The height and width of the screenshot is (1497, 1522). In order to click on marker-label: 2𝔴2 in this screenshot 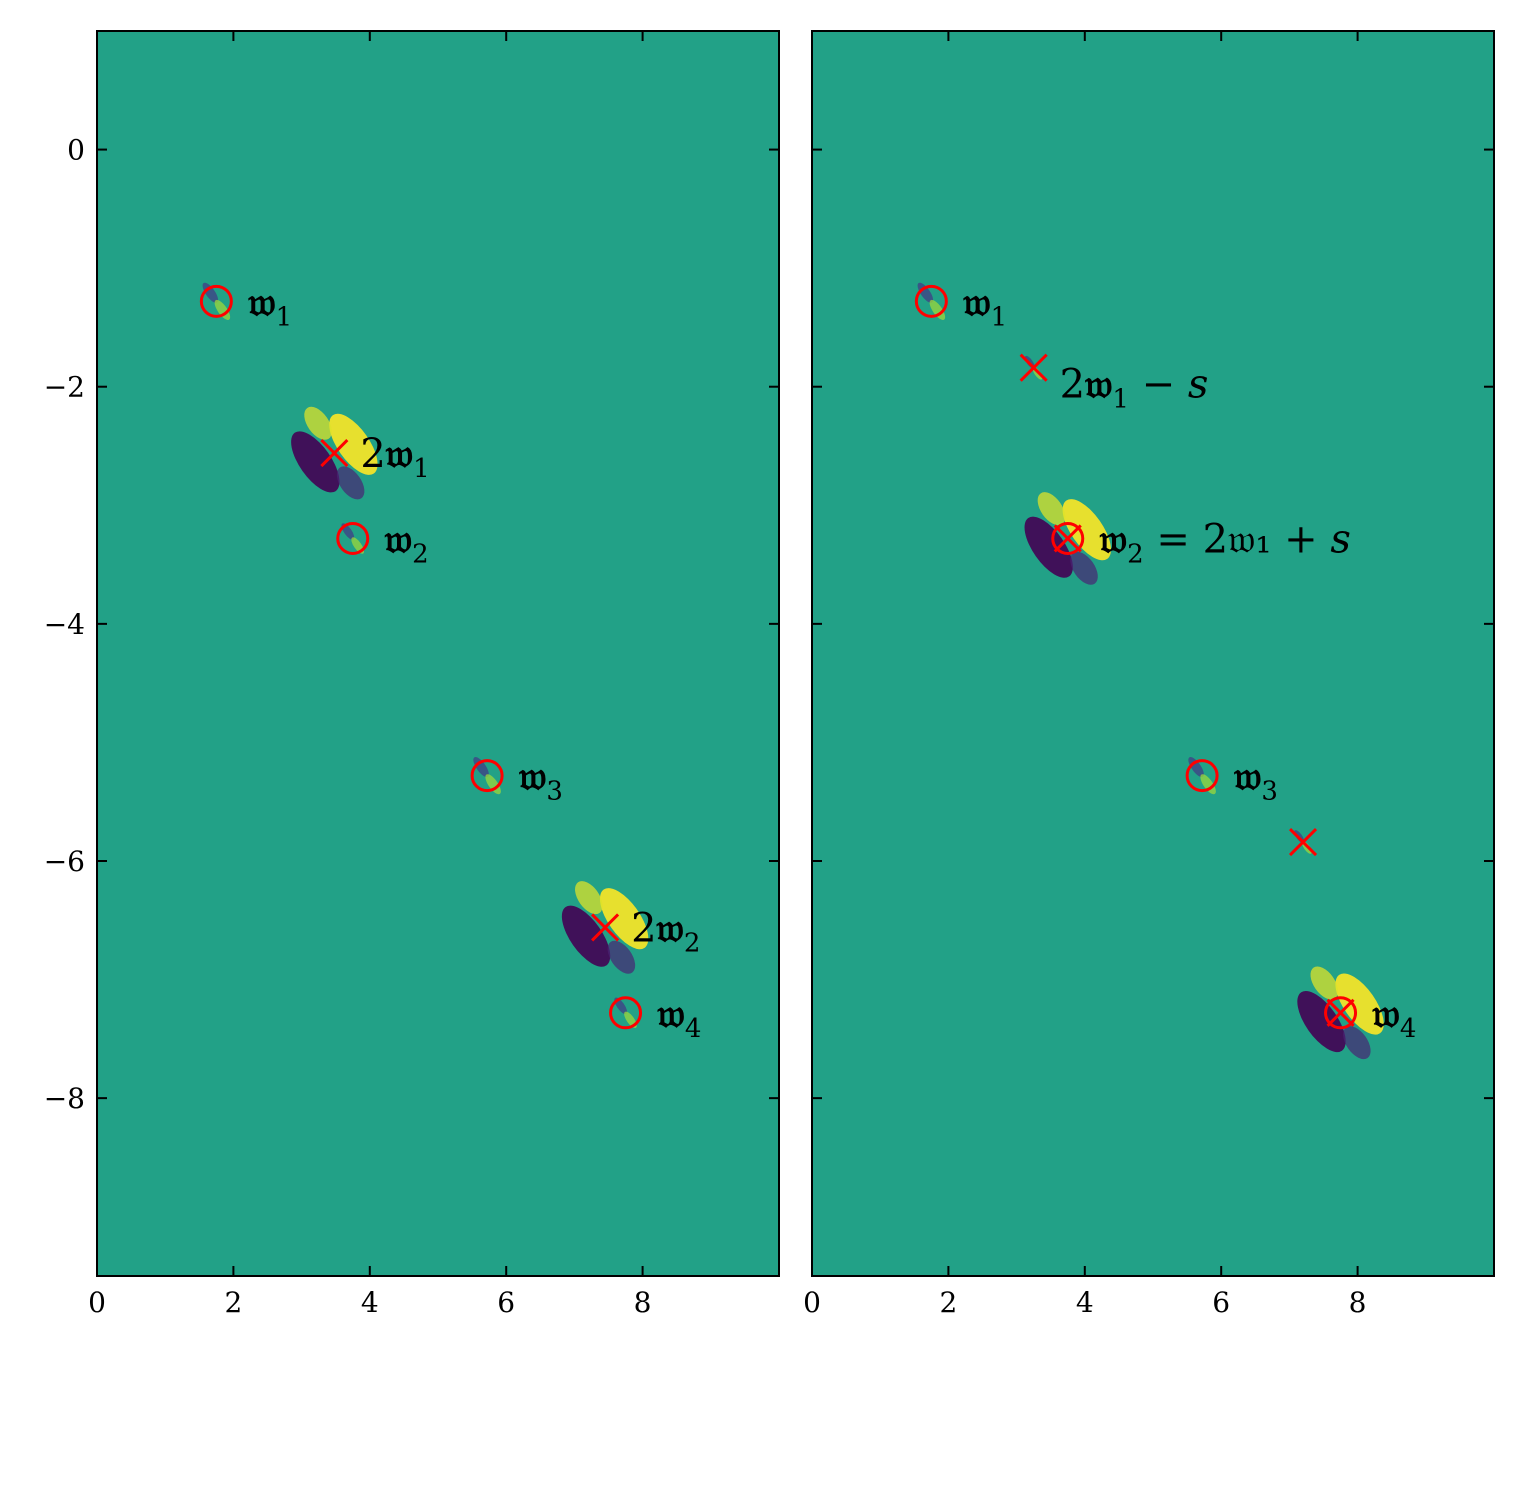, I will do `click(665, 931)`.